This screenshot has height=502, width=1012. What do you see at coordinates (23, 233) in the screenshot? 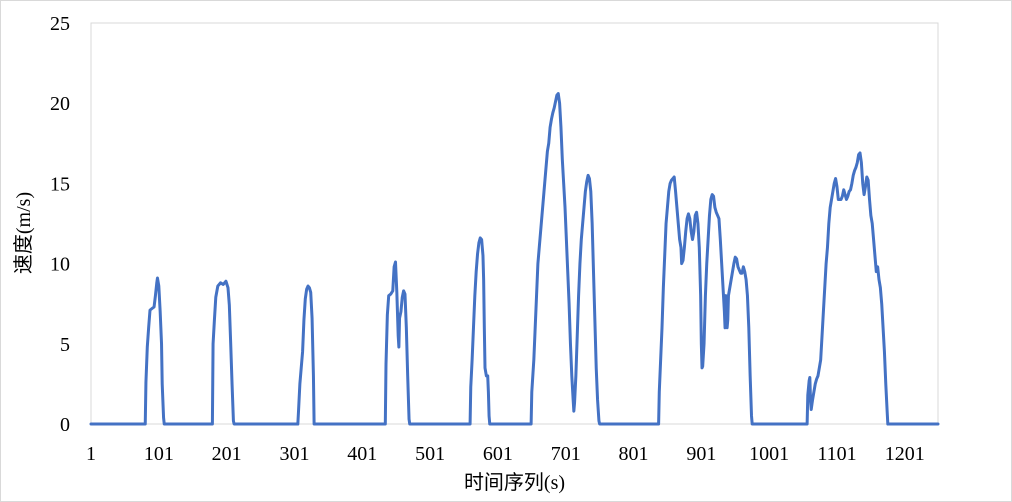
I see `y-axis-title: 速度(m/s)` at bounding box center [23, 233].